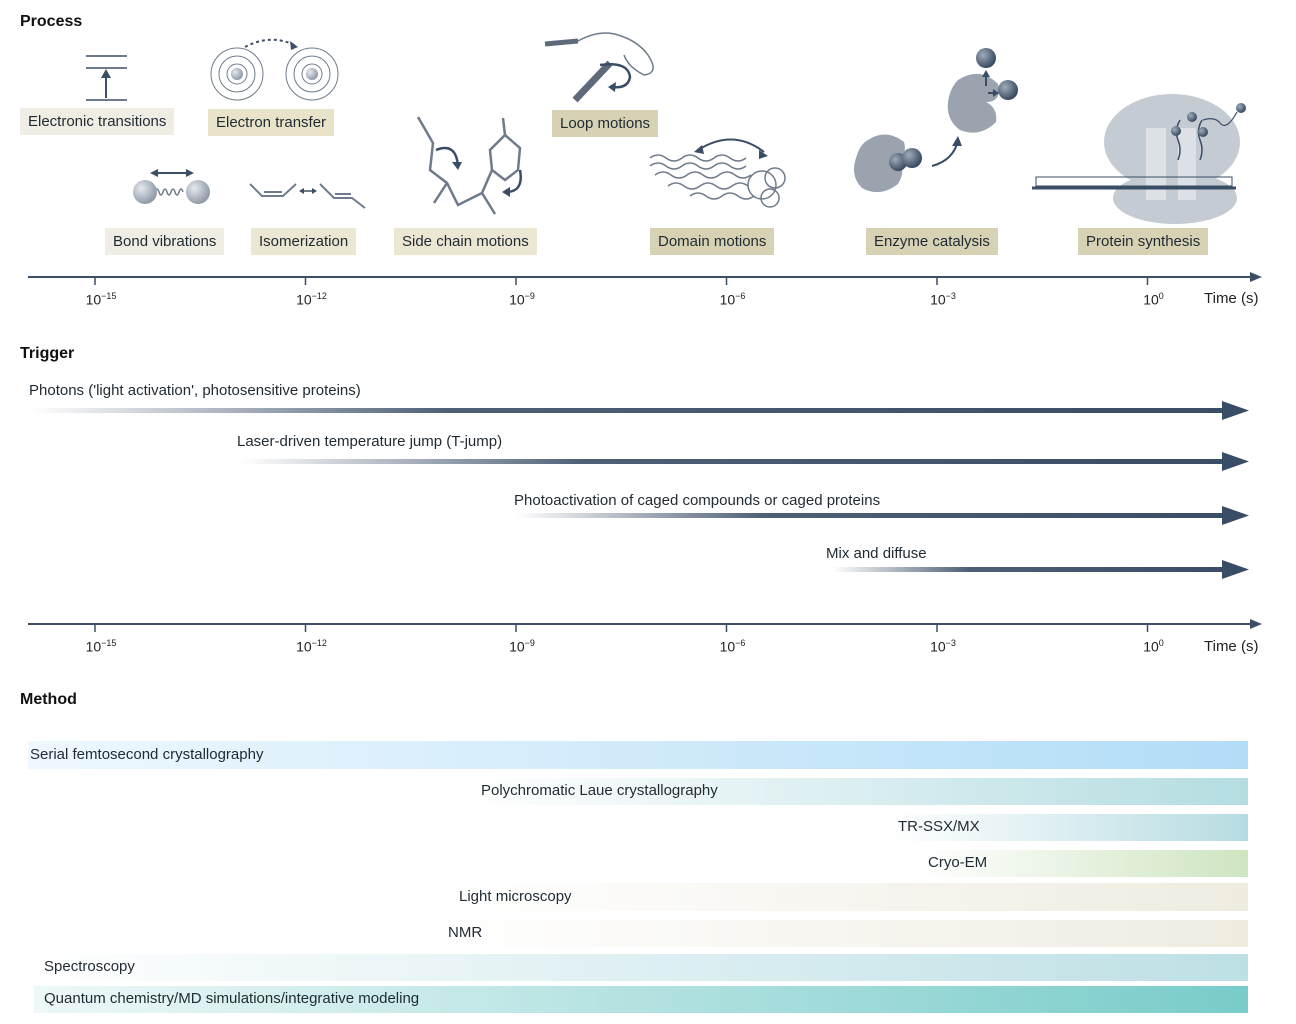 This screenshot has height=1024, width=1296. Describe the element at coordinates (89, 966) in the screenshot. I see `method-spectroscopy-label: Spectroscopy` at that location.